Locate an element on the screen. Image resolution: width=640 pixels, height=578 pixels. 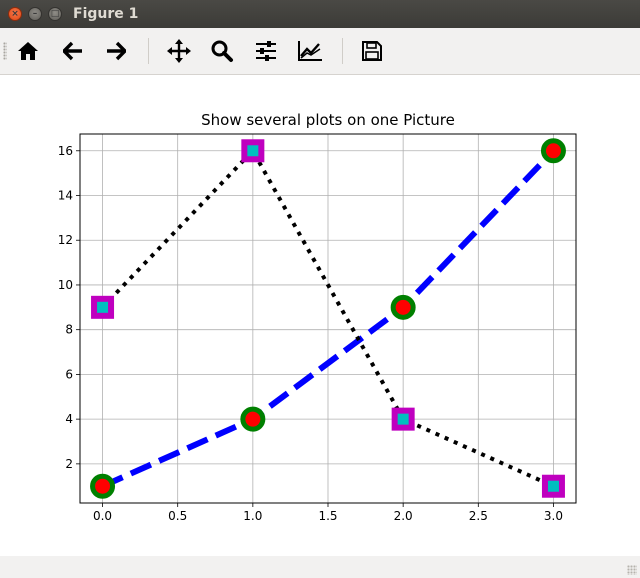
x-tick-label: 0.5 is located at coordinates (177, 516).